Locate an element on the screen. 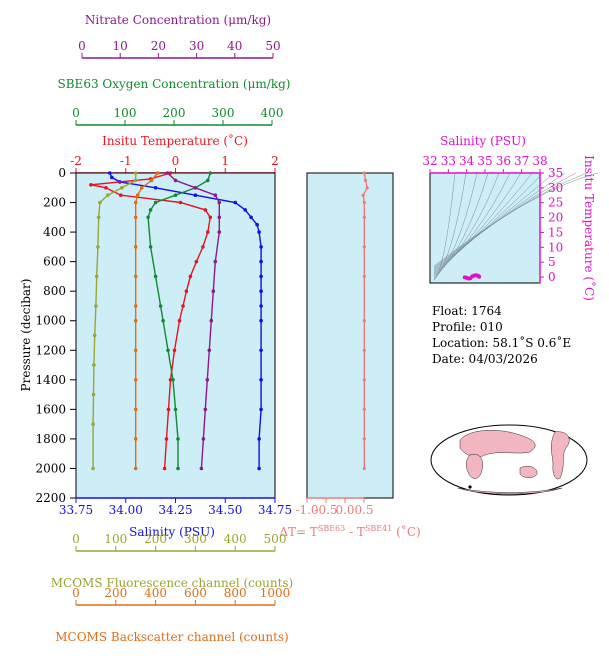  nitrate-axis-tick-label: 10 is located at coordinates (120, 46).